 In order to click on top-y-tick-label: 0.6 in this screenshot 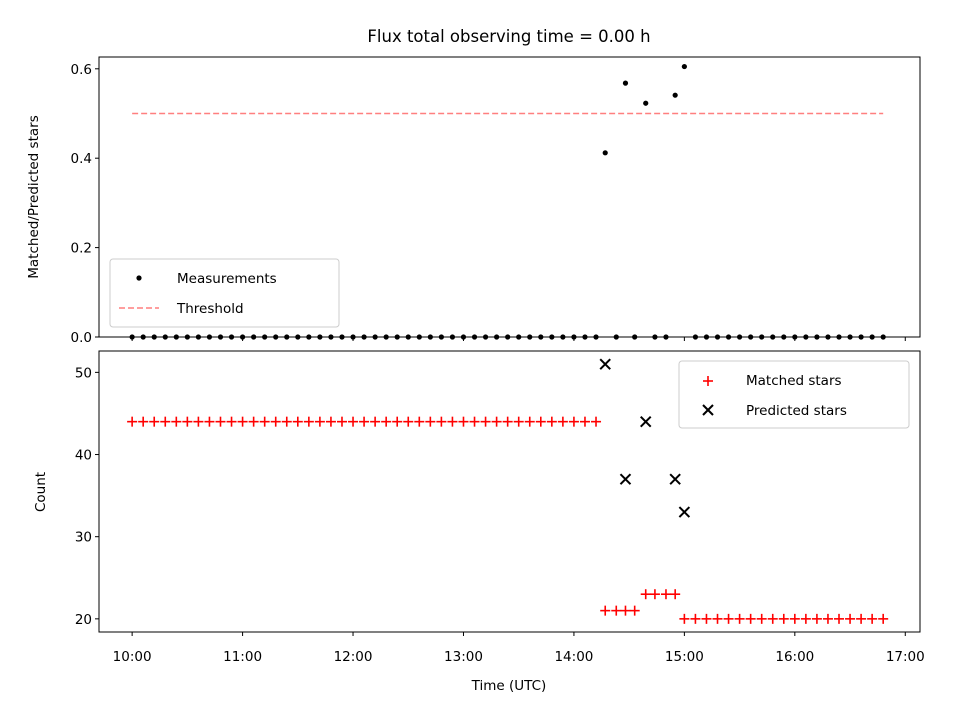, I will do `click(81, 70)`.